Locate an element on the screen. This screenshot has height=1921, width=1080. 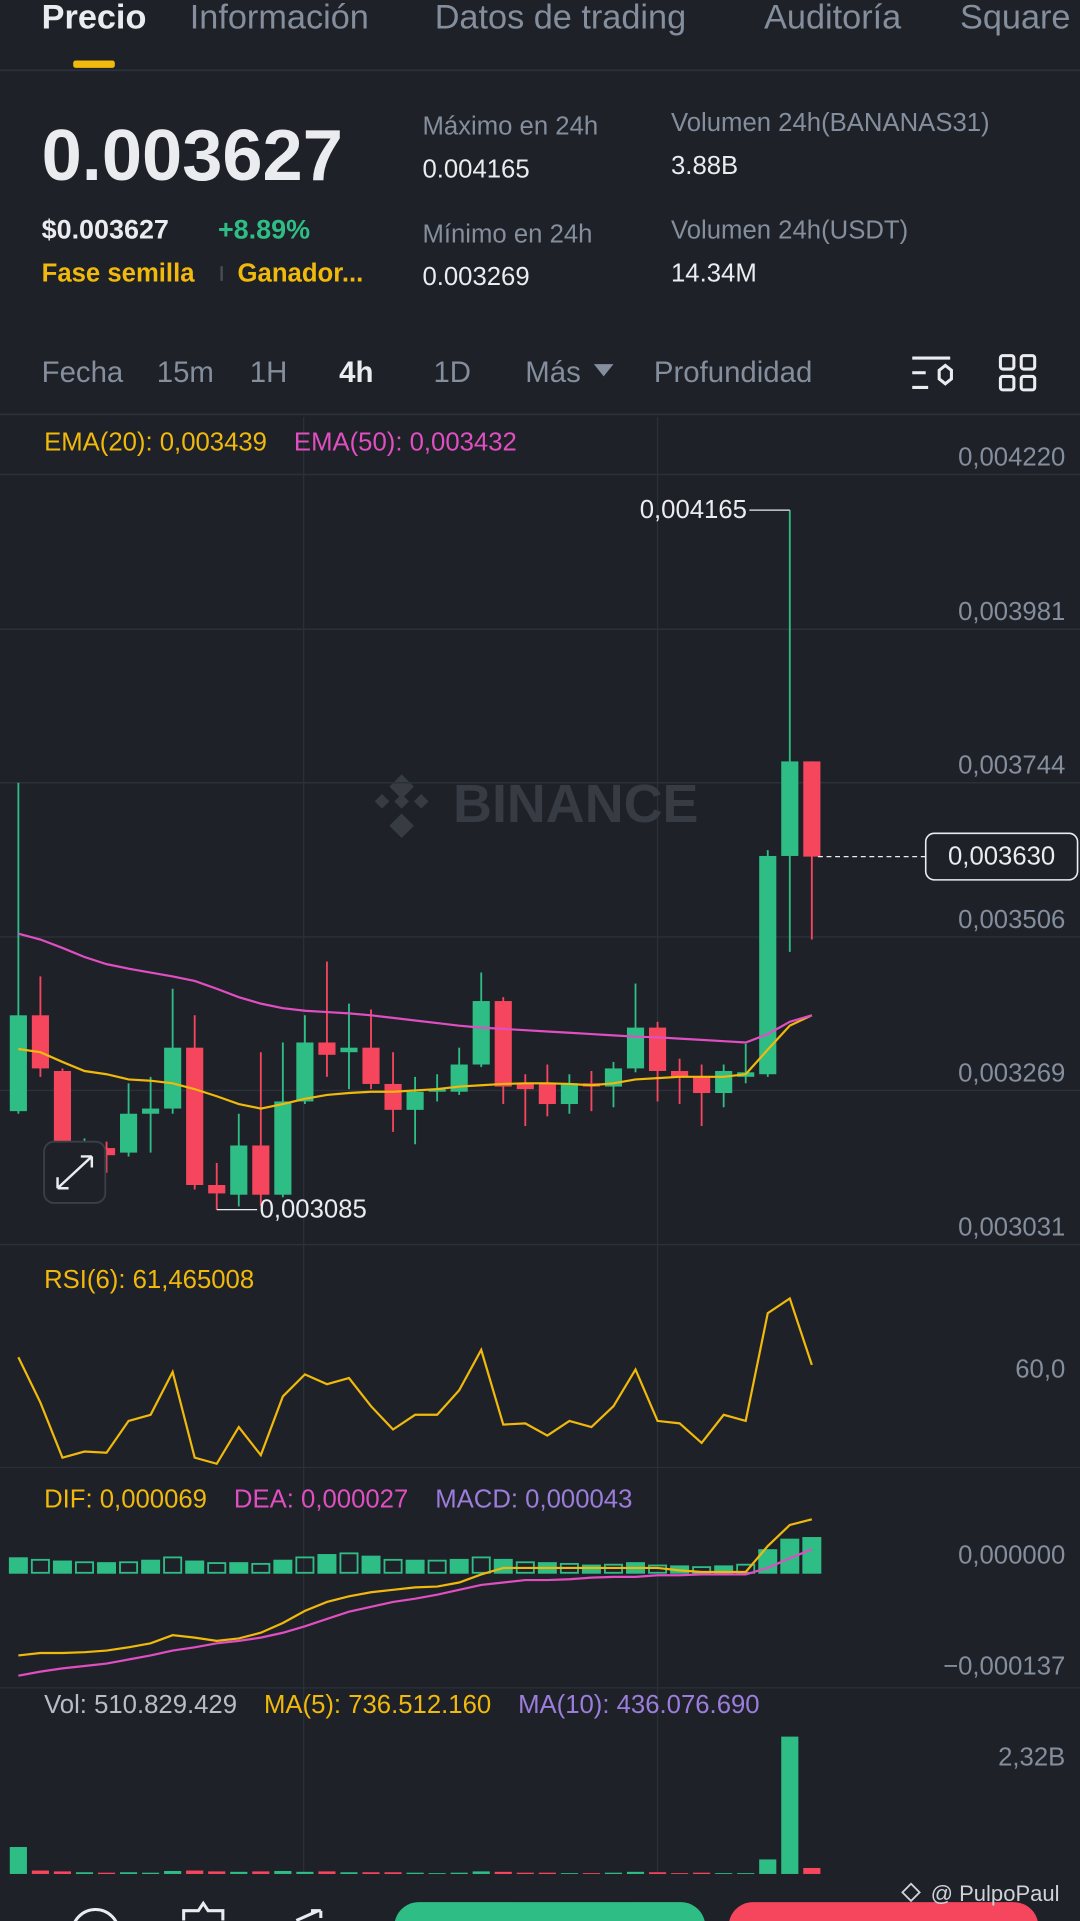
interval-option: 1H is located at coordinates (269, 372).